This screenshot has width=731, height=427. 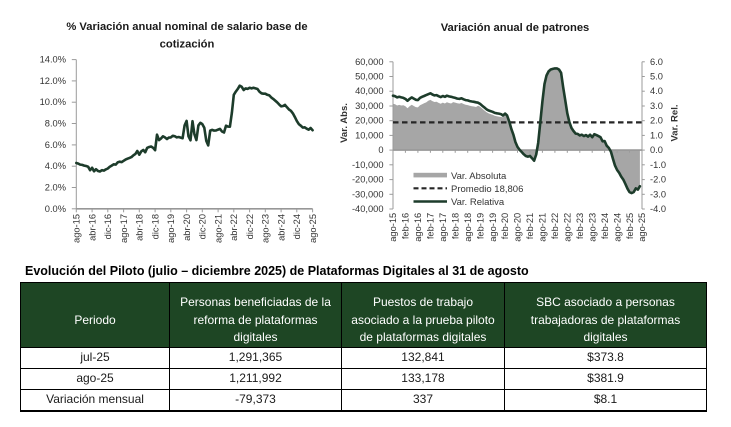 What do you see at coordinates (344, 123) in the screenshot?
I see `svg-text: Var. Abs.` at bounding box center [344, 123].